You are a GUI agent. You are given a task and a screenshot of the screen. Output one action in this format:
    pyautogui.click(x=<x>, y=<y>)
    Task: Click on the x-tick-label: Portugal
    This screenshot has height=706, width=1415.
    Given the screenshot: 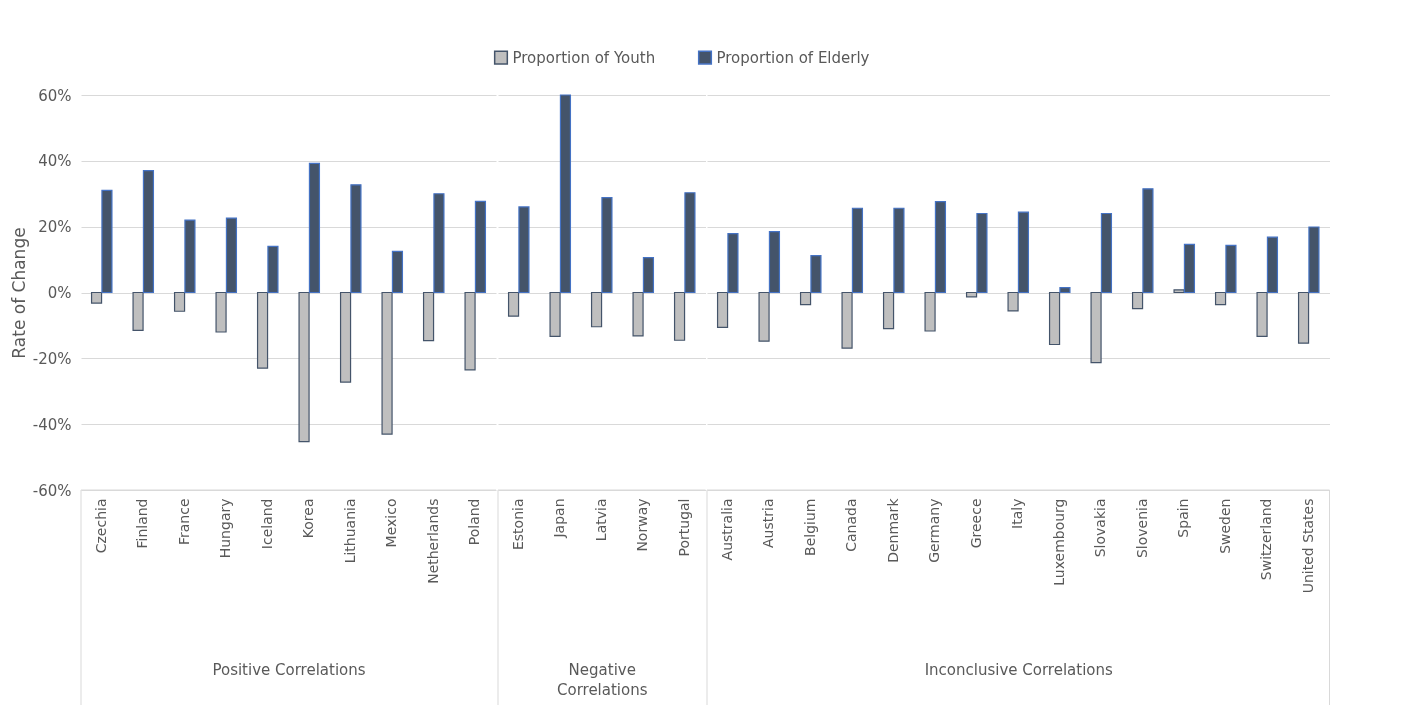 What is the action you would take?
    pyautogui.click(x=683, y=527)
    